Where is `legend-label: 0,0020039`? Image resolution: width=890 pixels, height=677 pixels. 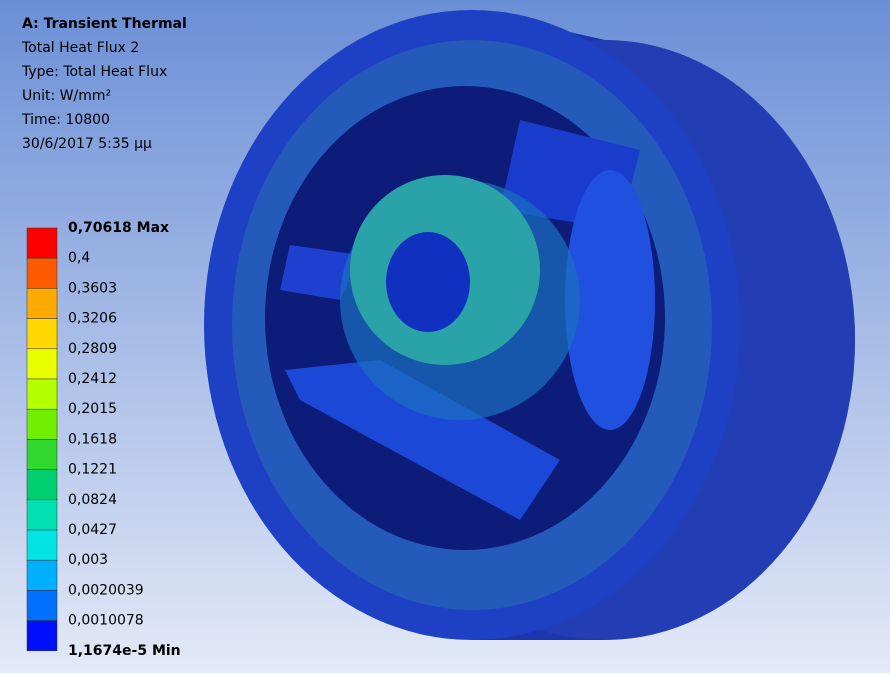
legend-label: 0,0020039 is located at coordinates (106, 590).